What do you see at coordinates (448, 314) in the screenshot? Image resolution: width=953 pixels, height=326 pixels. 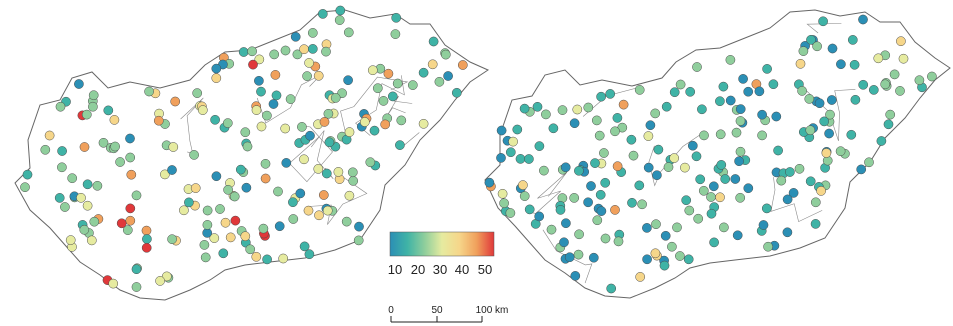 I see `scale-bar: 0 50 100 km` at bounding box center [448, 314].